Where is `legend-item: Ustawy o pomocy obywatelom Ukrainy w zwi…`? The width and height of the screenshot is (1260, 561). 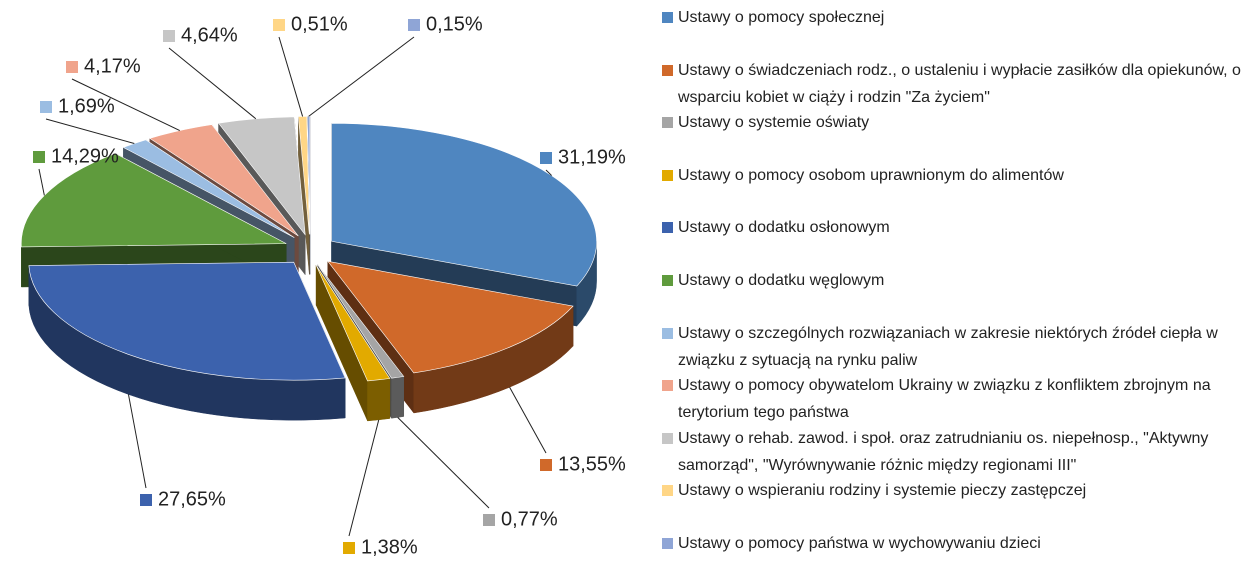 legend-item: Ustawy o pomocy obywatelom Ukrainy w zwi… is located at coordinates (958, 399).